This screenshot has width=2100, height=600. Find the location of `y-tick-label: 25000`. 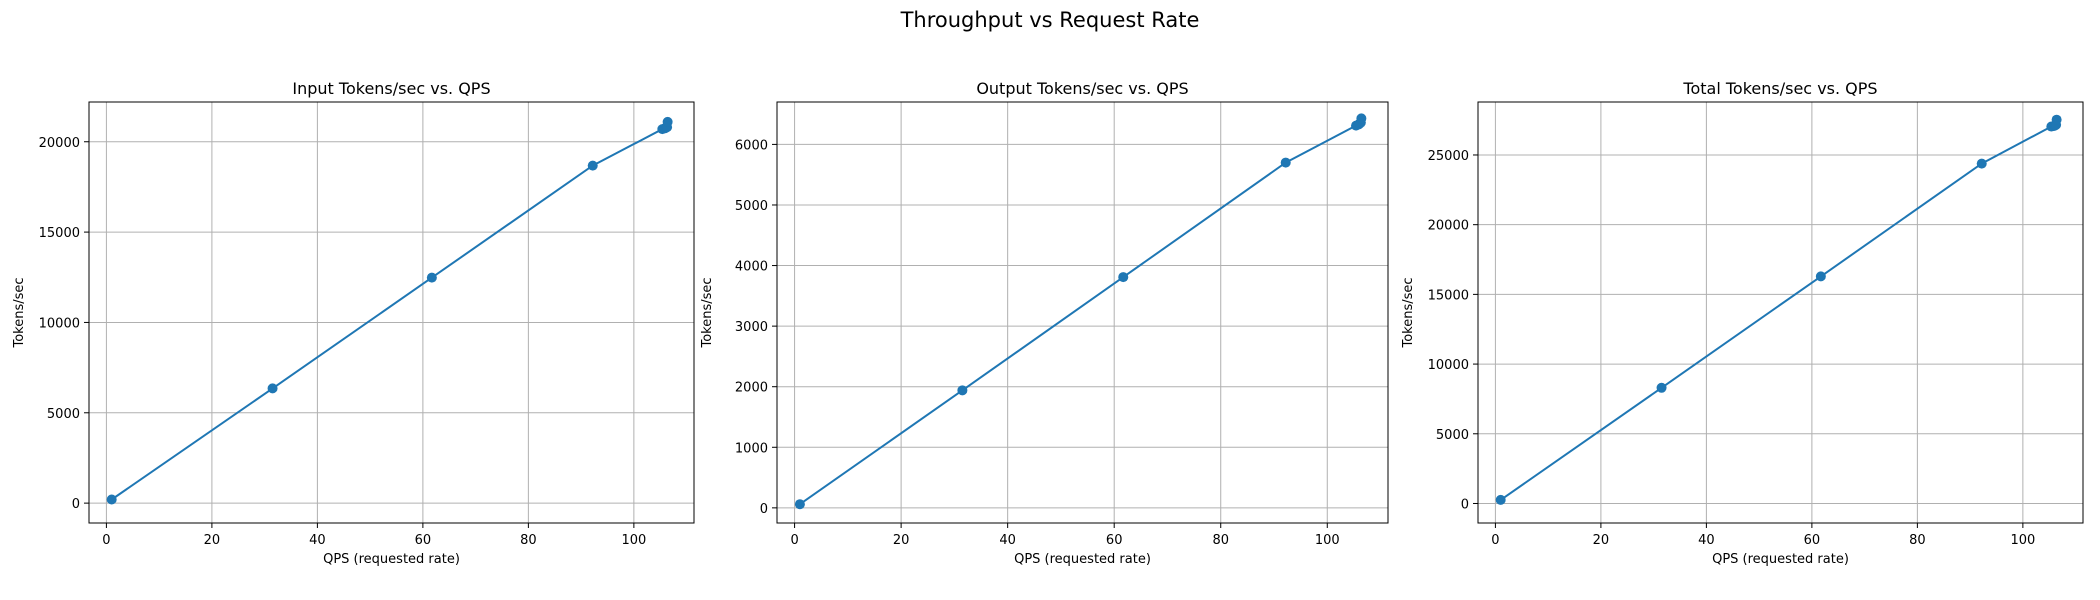

y-tick-label: 25000 is located at coordinates (1448, 156).